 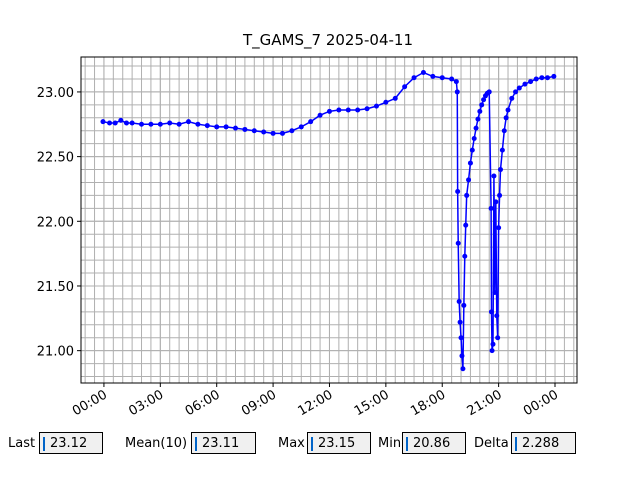 I want to click on y-tick-label: 22.50, so click(x=55, y=158).